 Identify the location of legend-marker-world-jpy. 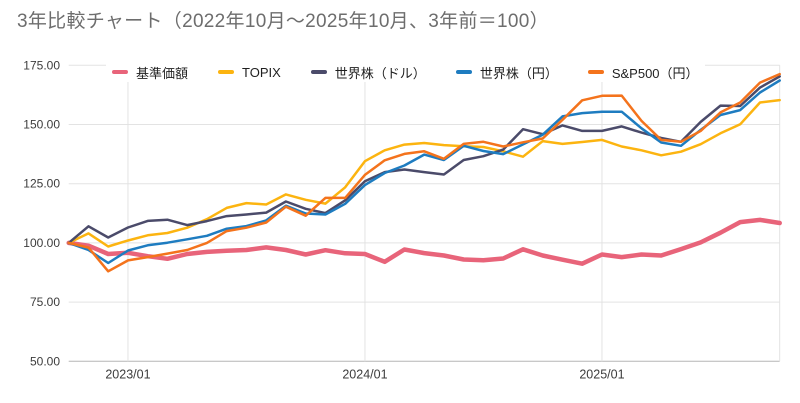
(463, 72).